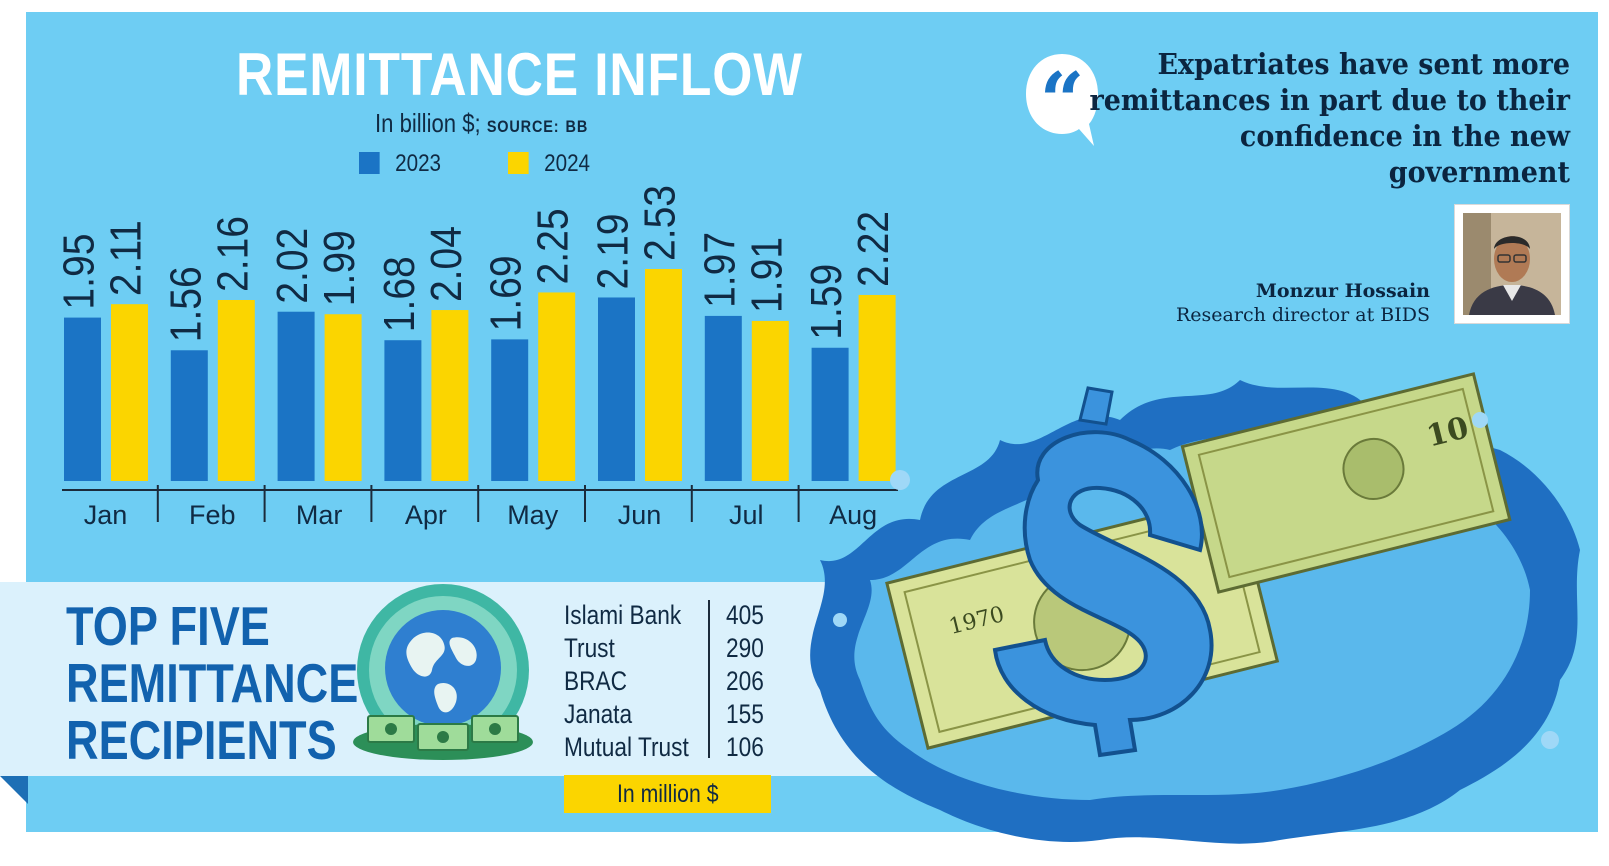  What do you see at coordinates (616, 389) in the screenshot?
I see `bar-2023-jun` at bounding box center [616, 389].